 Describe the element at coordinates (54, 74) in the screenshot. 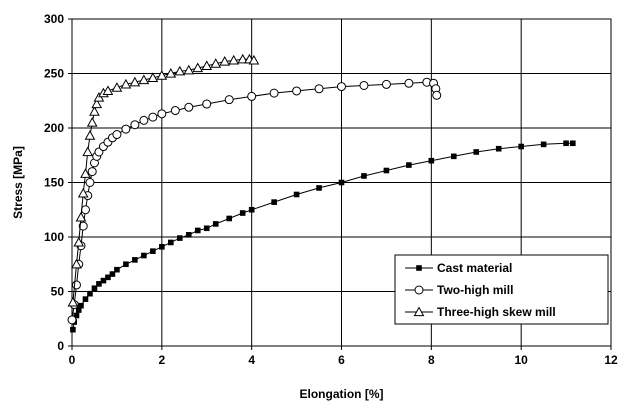

I see `y-tick-label: 250` at that location.